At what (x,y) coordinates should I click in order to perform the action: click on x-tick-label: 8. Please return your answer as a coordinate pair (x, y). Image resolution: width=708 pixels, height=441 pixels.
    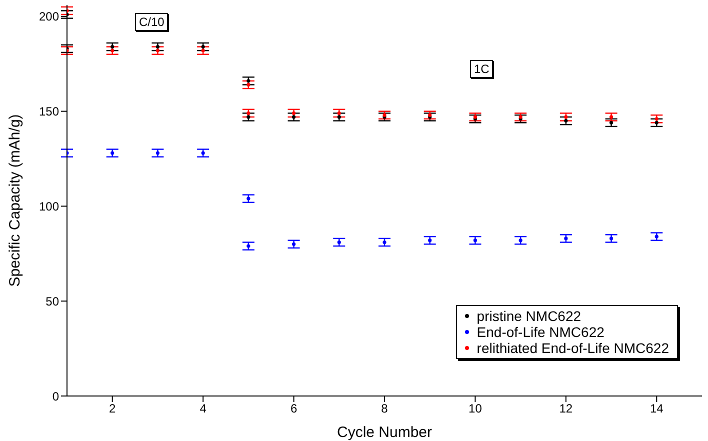
    Looking at the image, I should click on (384, 409).